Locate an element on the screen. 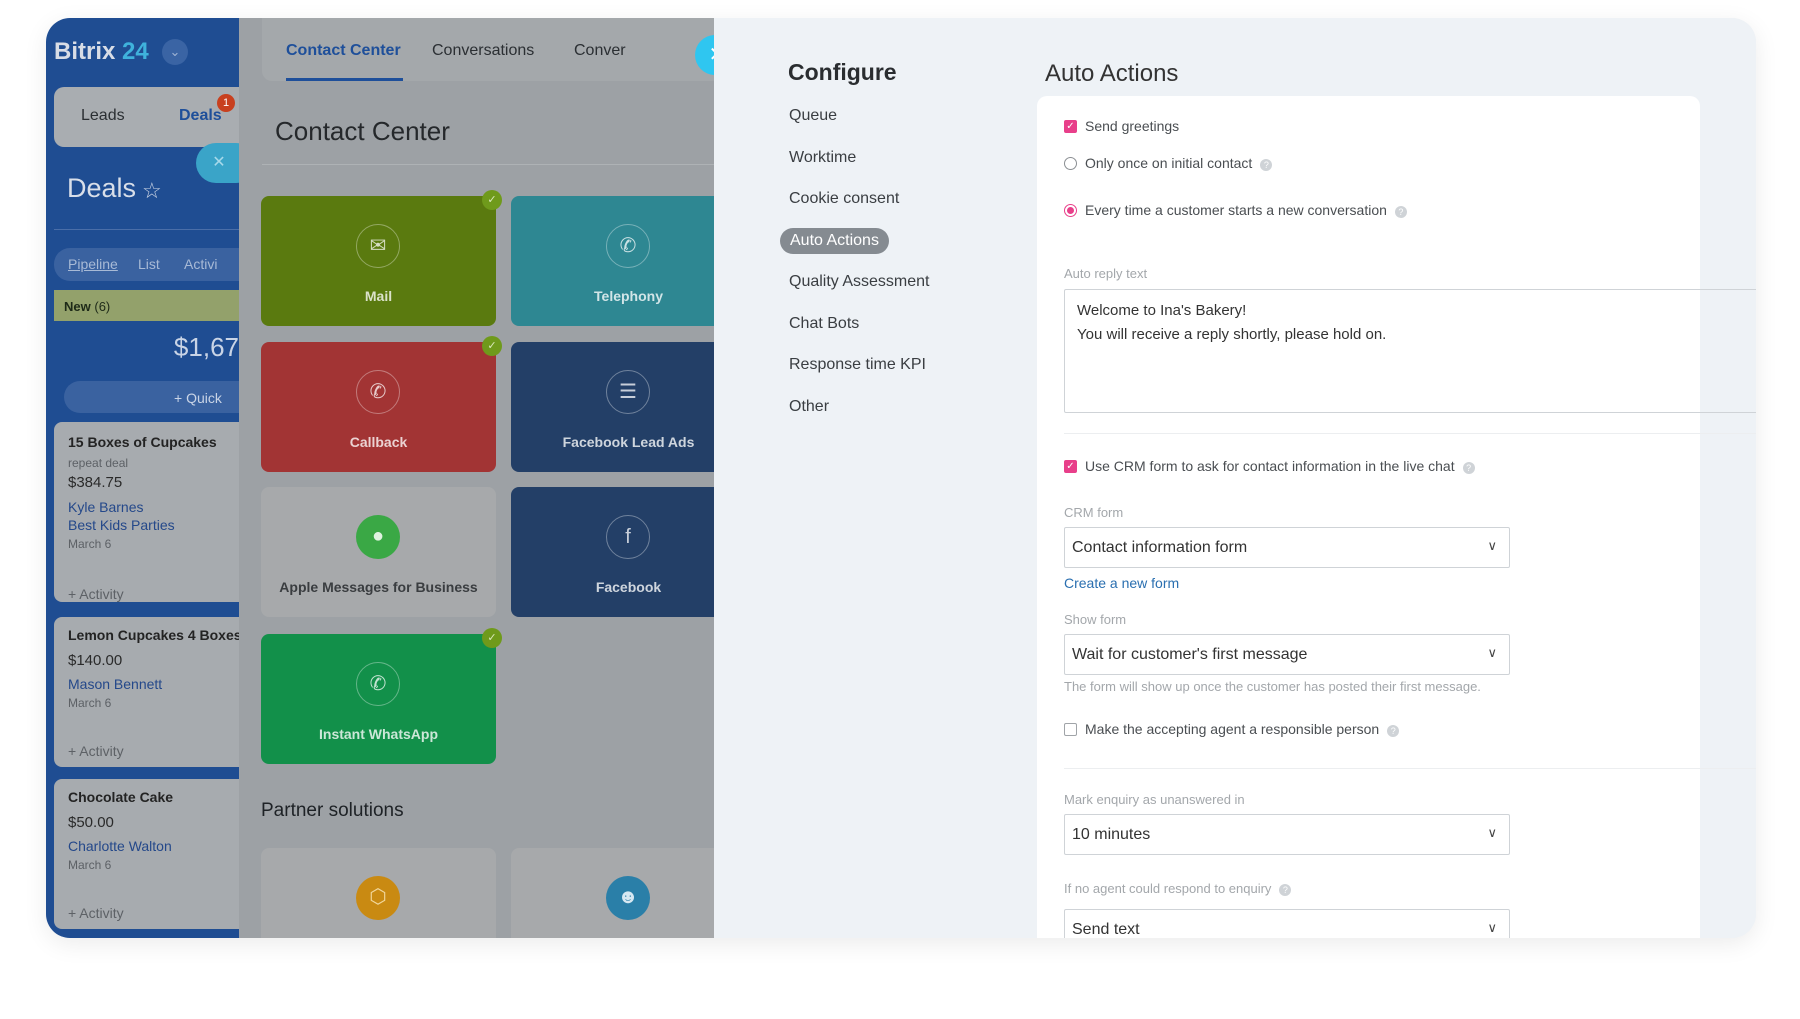 This screenshot has height=1019, width=1800. every-time-radio is located at coordinates (1070, 210).